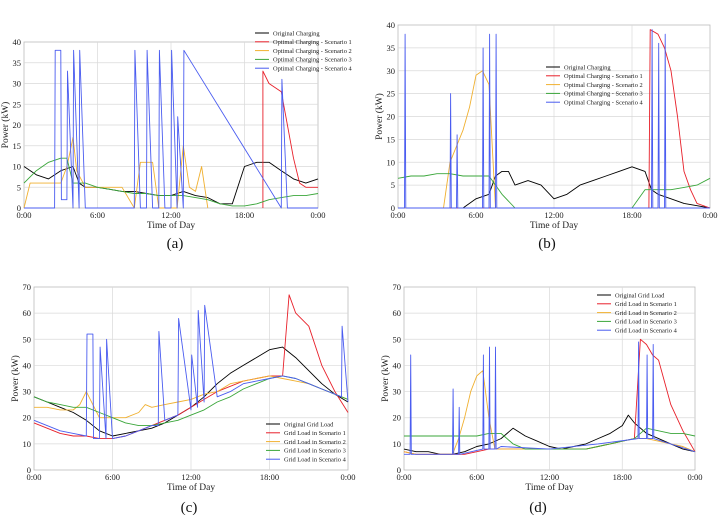 This screenshot has height=527, width=720. Describe the element at coordinates (538, 508) in the screenshot. I see `panel-caption: (d)` at that location.